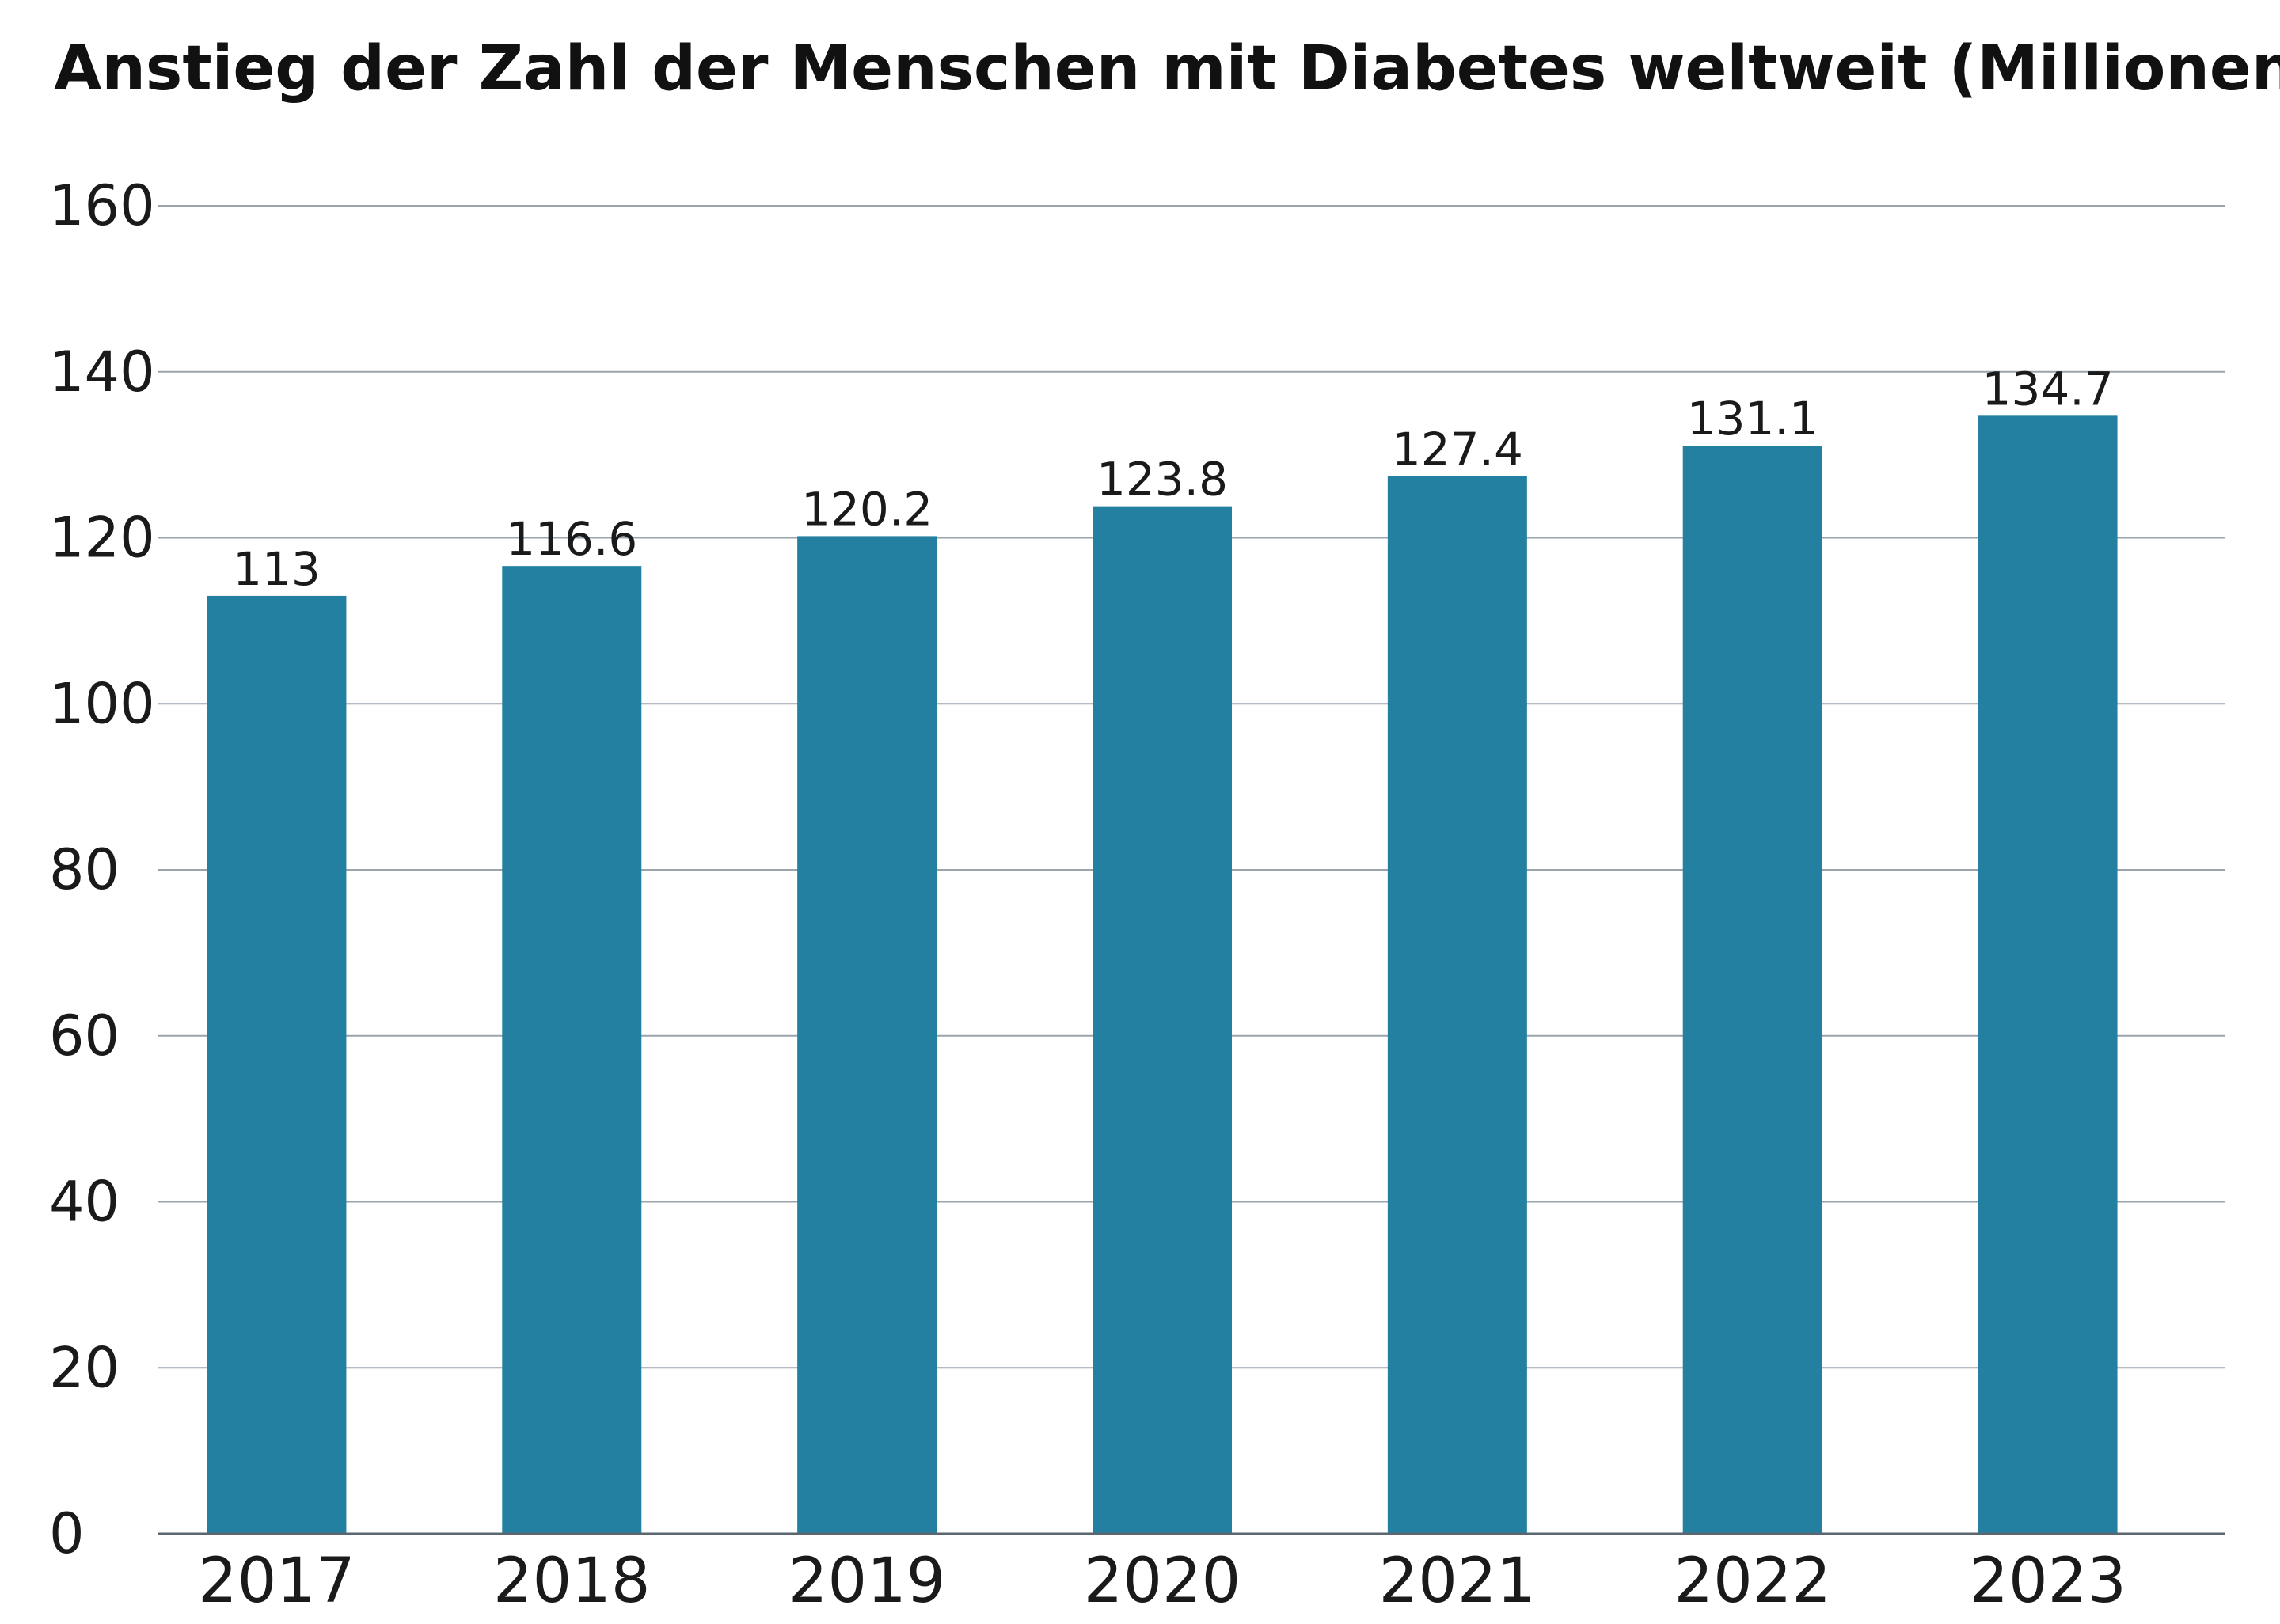  What do you see at coordinates (1162, 1020) in the screenshot?
I see `bar-2020` at bounding box center [1162, 1020].